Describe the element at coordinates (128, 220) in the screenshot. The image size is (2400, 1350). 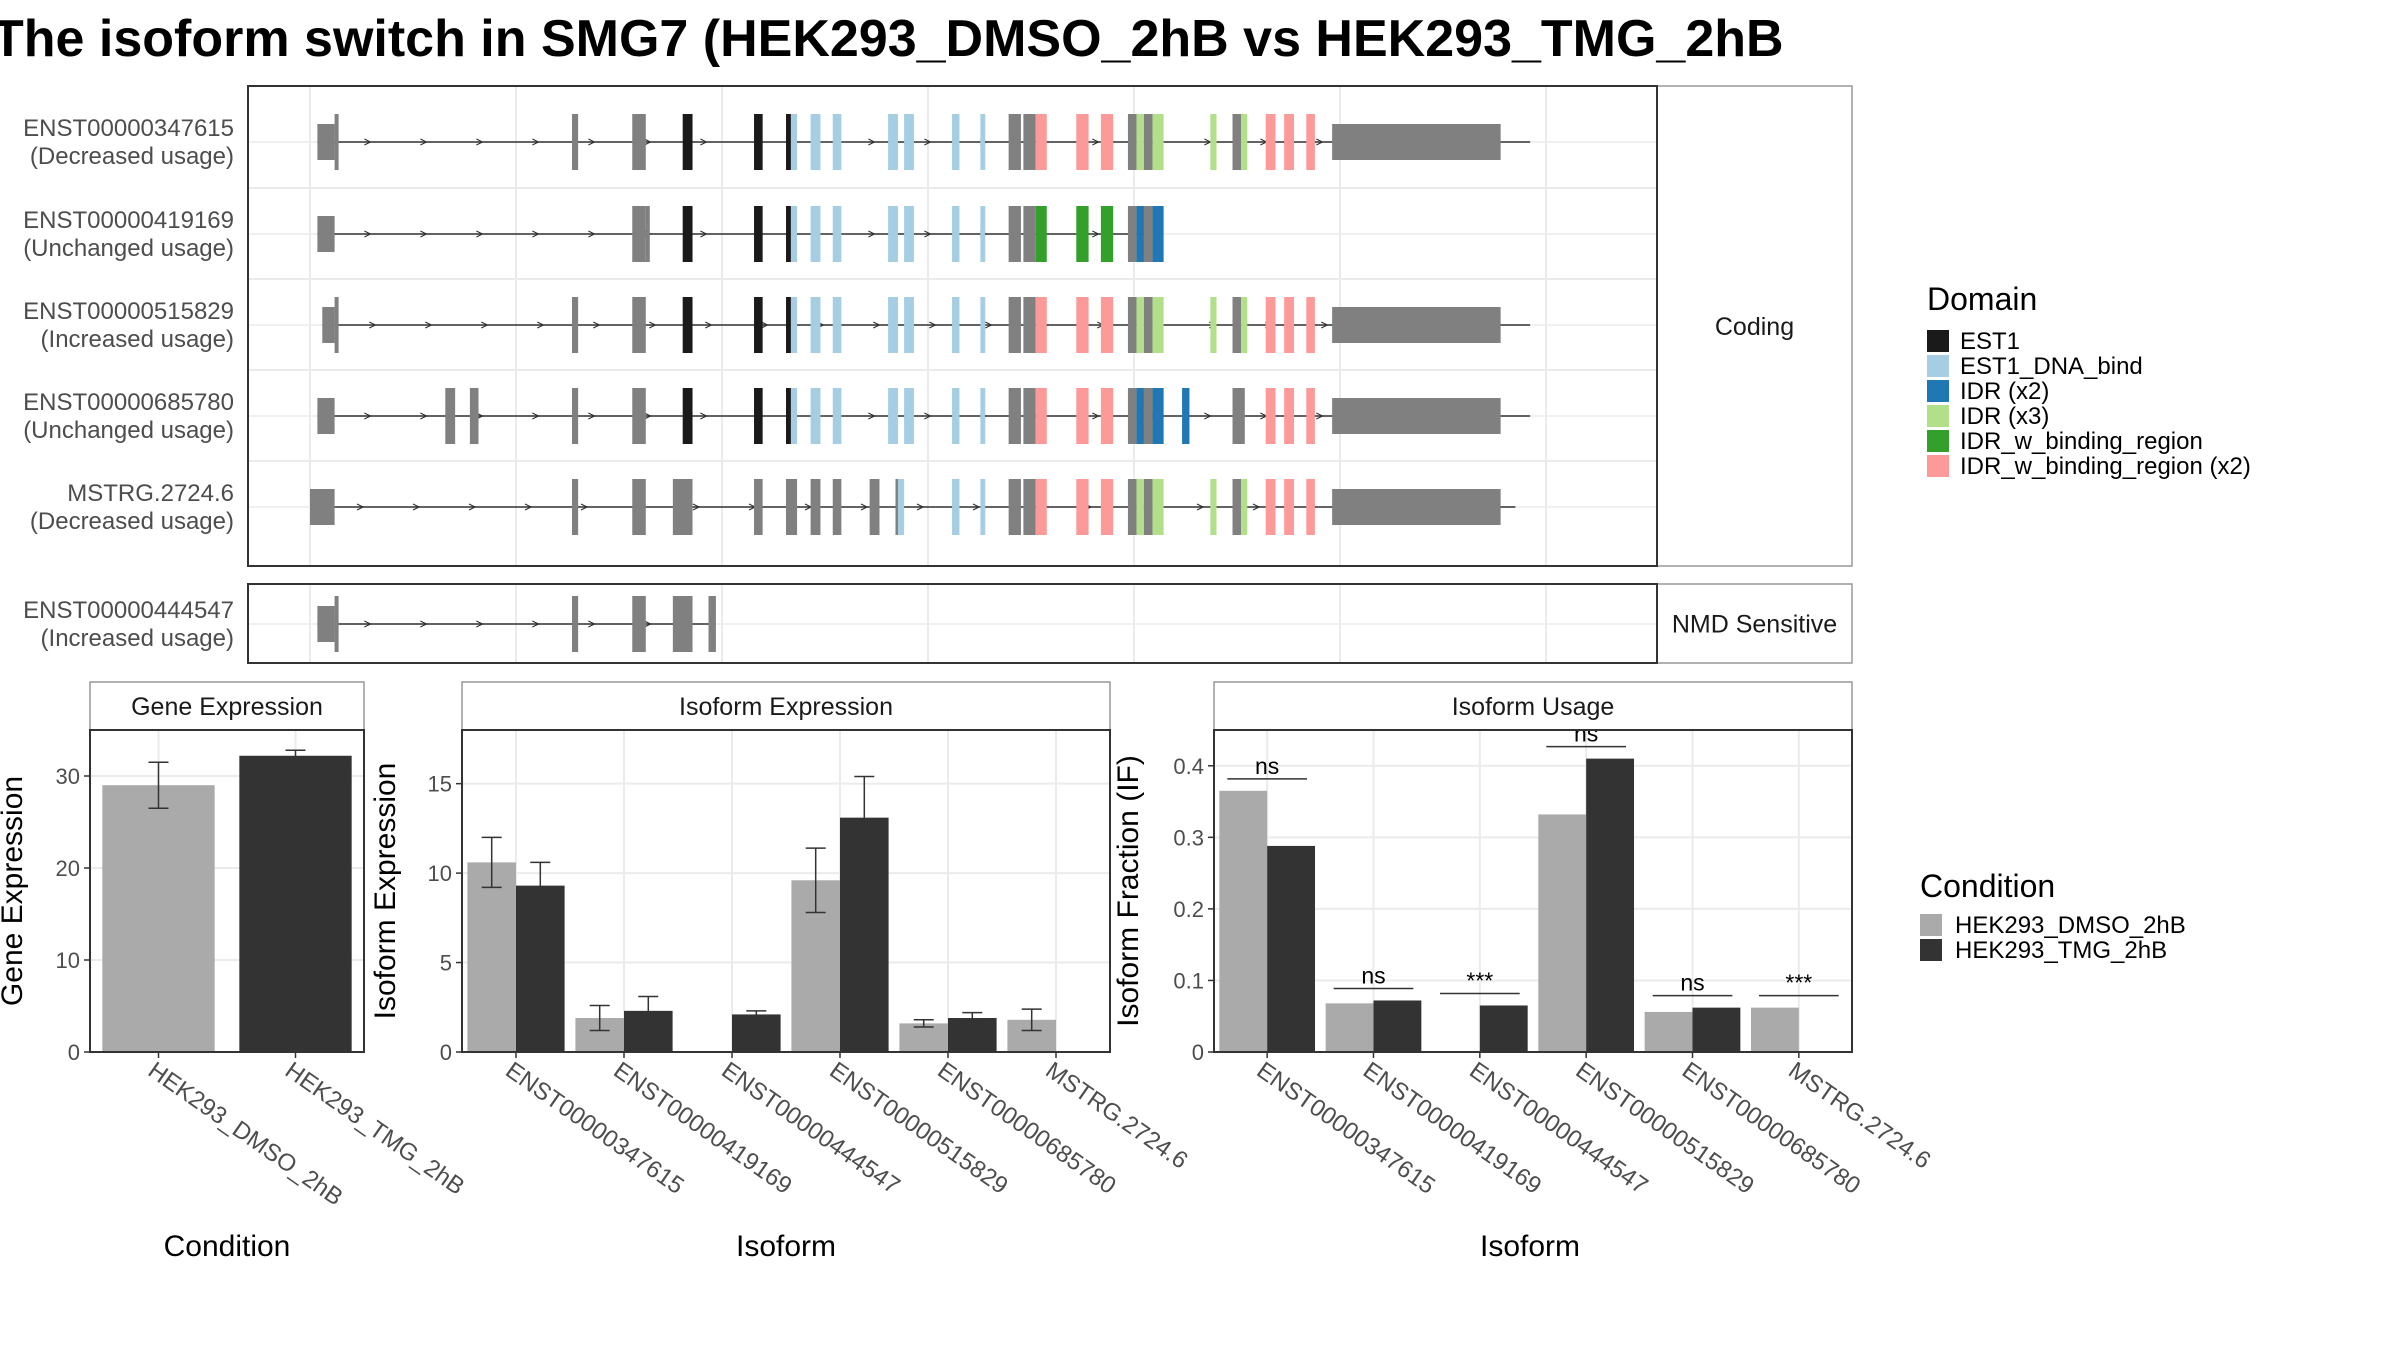
I see `transcript-id-label: ENST00000419169` at that location.